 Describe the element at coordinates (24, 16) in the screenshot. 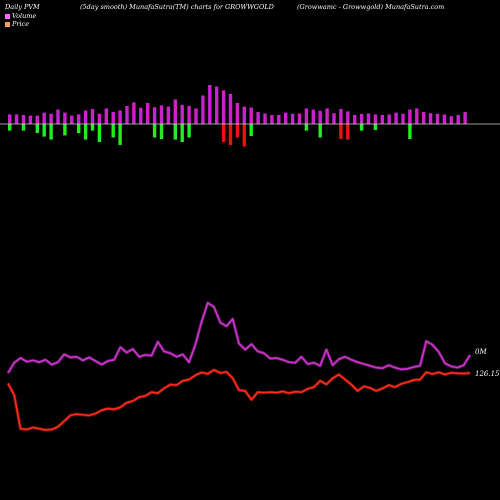

I see `legend-label-volume: Volume` at that location.